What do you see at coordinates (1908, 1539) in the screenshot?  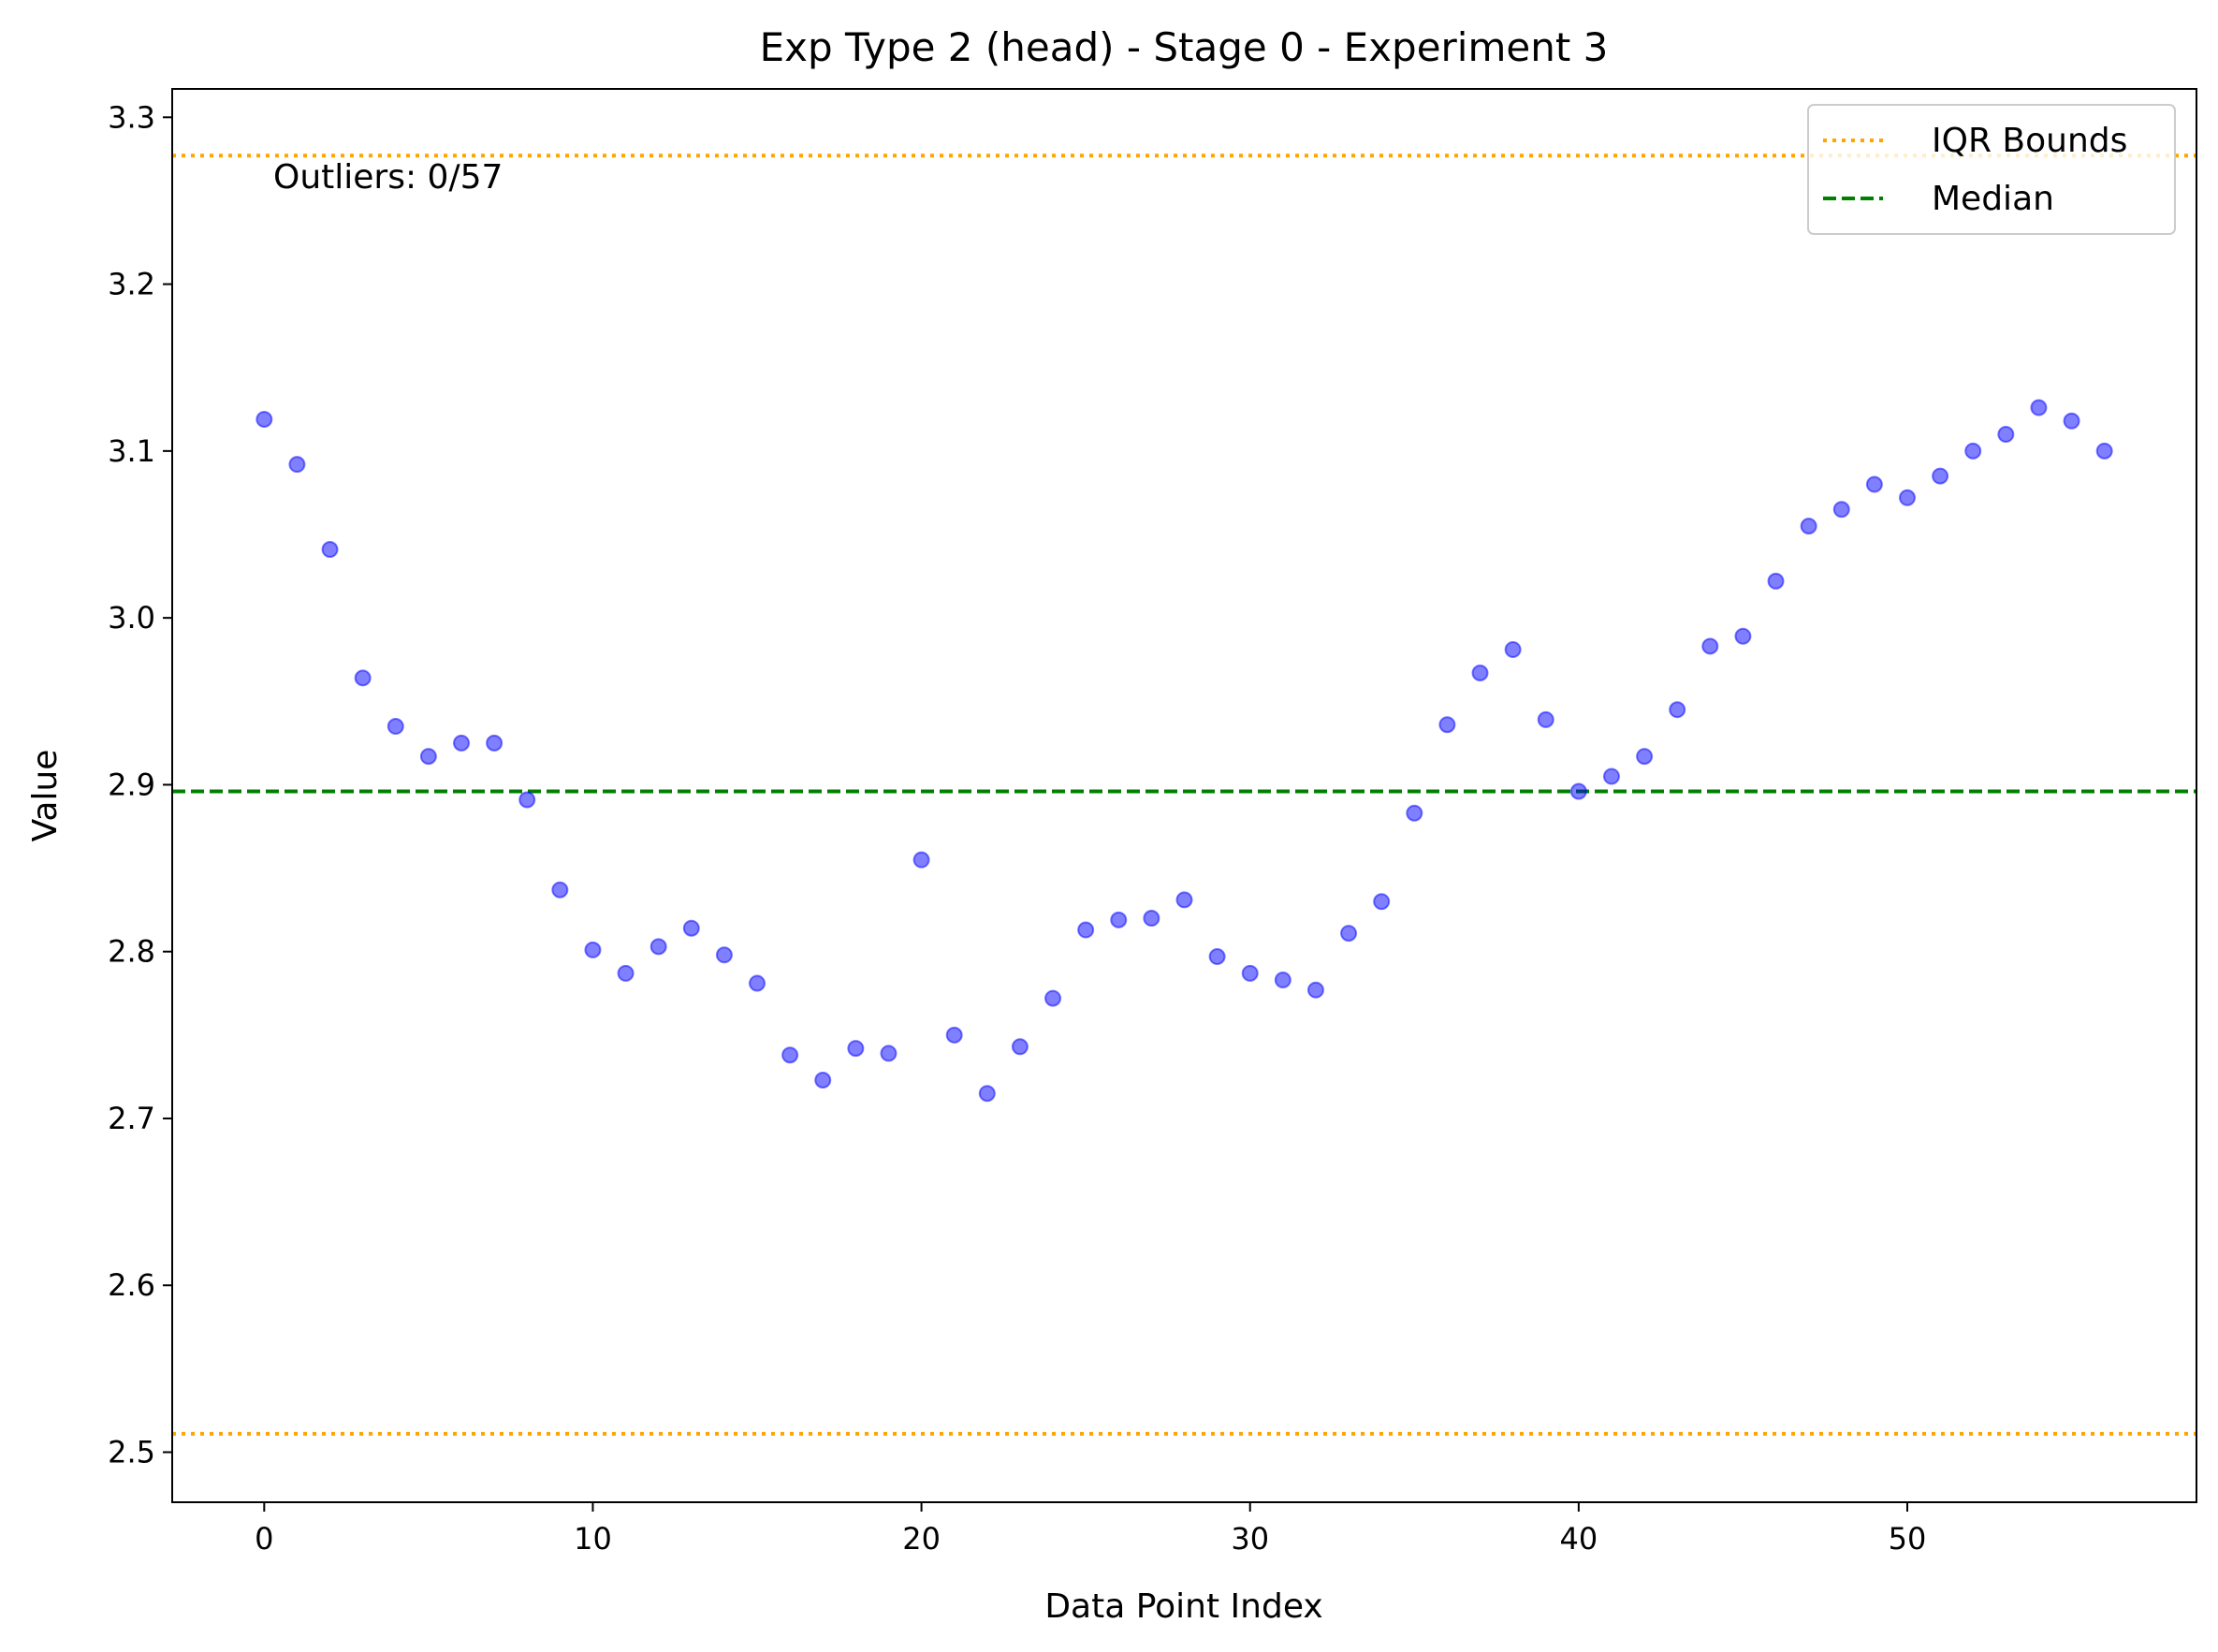 I see `x-tick-label: 50` at bounding box center [1908, 1539].